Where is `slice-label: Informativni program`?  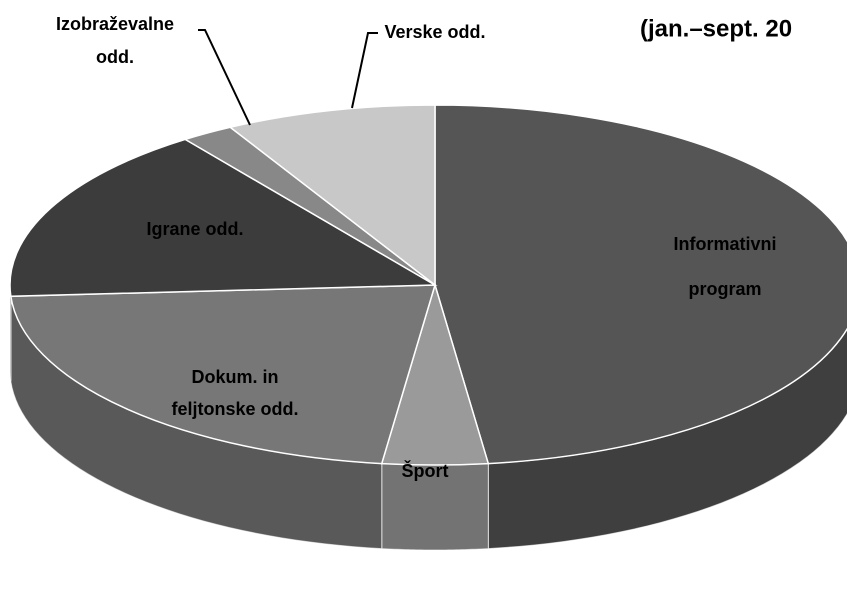 slice-label: Informativni program is located at coordinates (724, 266).